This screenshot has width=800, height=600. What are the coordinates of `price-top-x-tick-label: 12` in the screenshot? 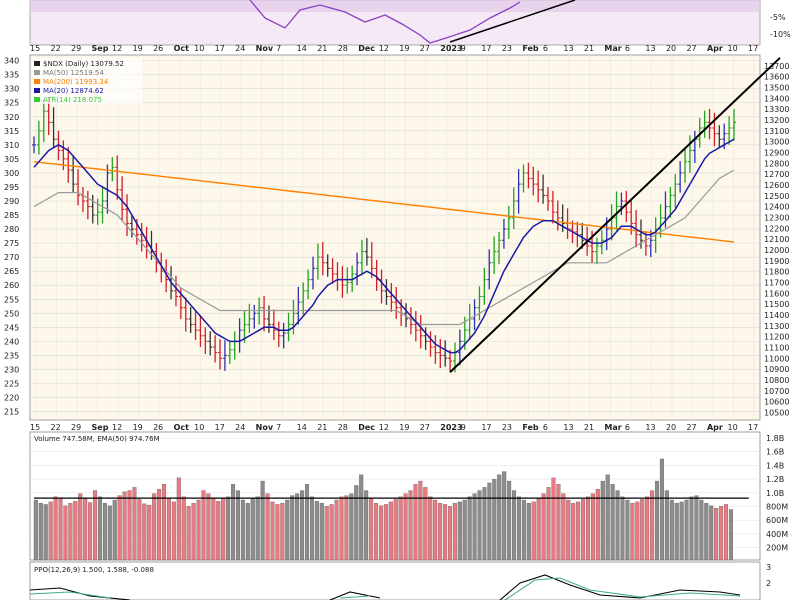 It's located at (384, 48).